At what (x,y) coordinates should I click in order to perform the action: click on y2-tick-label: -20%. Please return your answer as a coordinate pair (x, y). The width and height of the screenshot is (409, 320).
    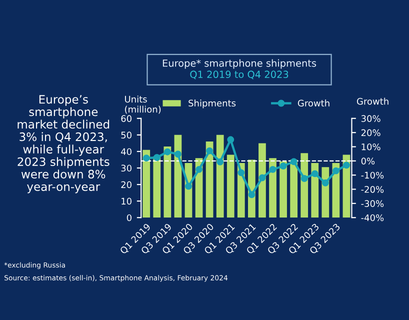
    Looking at the image, I should click on (372, 189).